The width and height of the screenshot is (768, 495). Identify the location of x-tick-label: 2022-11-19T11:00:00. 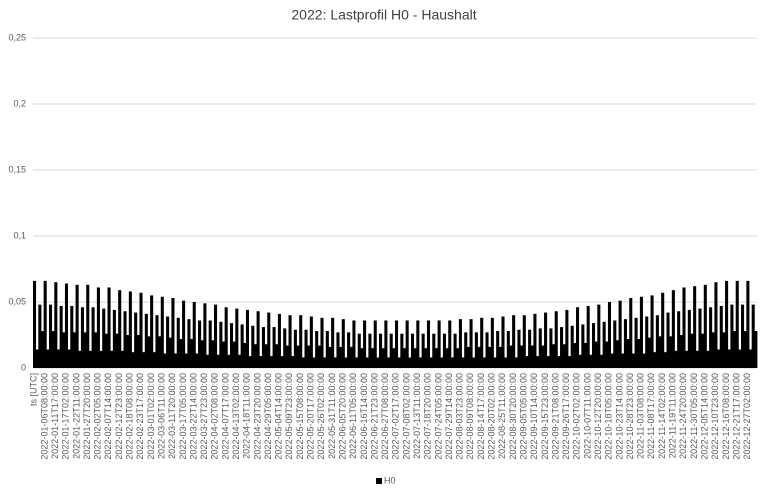
(673, 415).